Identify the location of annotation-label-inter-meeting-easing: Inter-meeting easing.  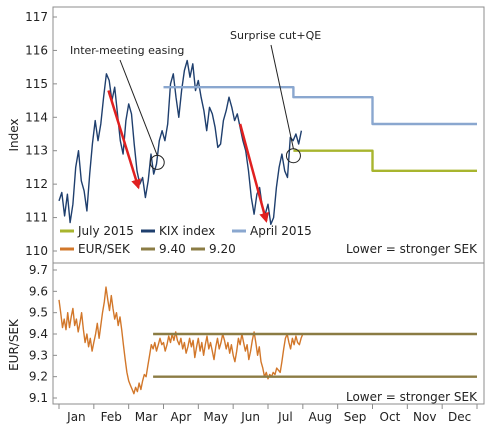
(127, 50).